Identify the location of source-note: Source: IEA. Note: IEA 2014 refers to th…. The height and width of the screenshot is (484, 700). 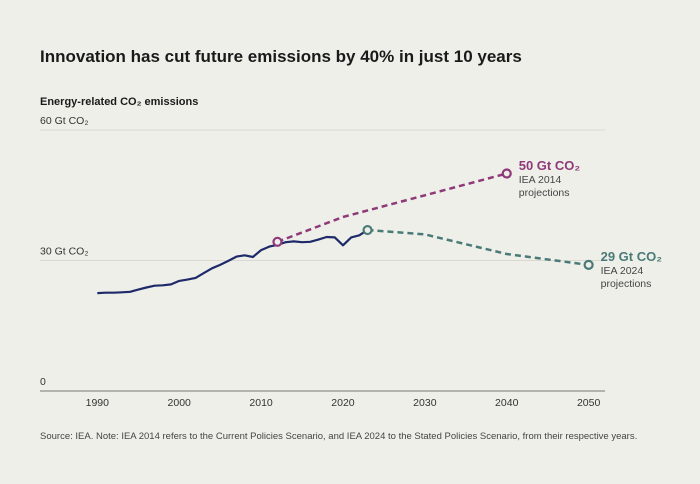
(338, 436).